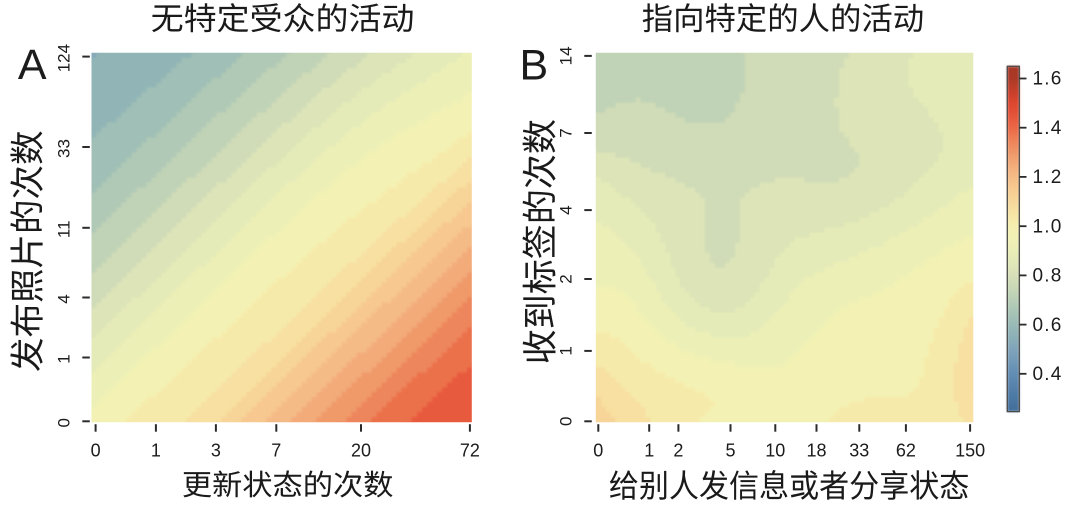  Describe the element at coordinates (1048, 79) in the screenshot. I see `svg-text: 1.6` at that location.